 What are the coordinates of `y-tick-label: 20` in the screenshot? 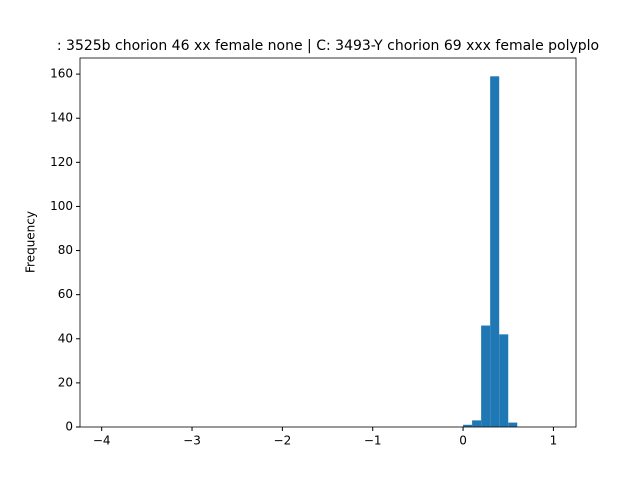 It's located at (65, 382).